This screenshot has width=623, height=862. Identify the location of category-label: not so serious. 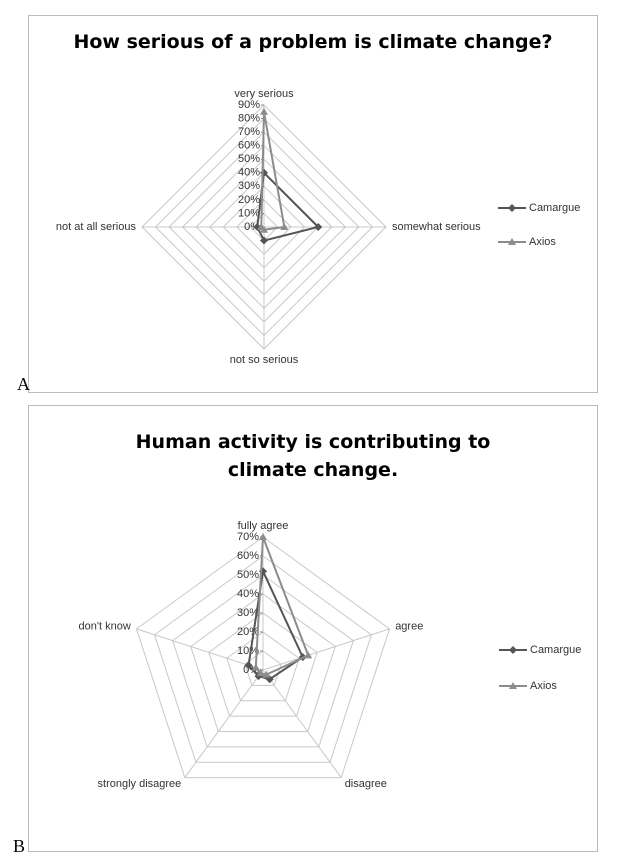
(264, 360).